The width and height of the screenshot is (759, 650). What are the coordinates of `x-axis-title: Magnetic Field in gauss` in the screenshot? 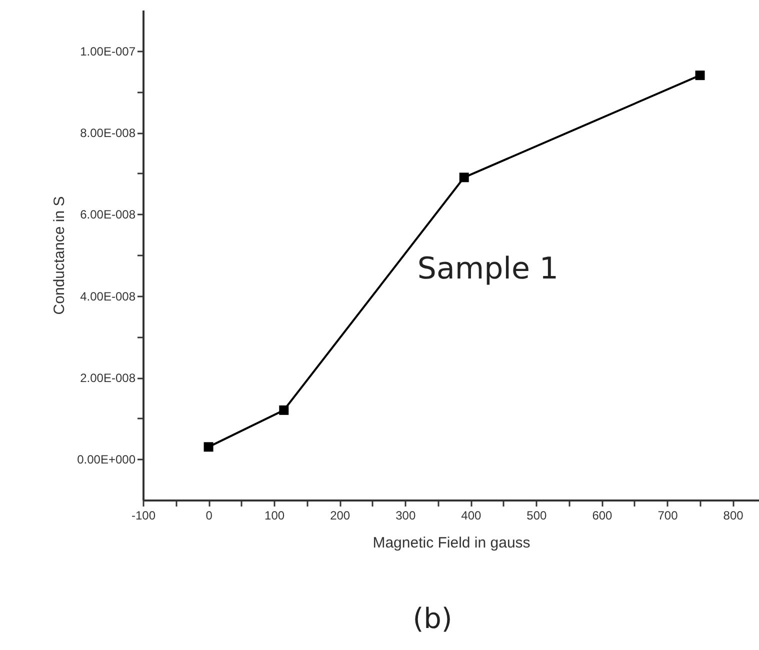 It's located at (451, 543).